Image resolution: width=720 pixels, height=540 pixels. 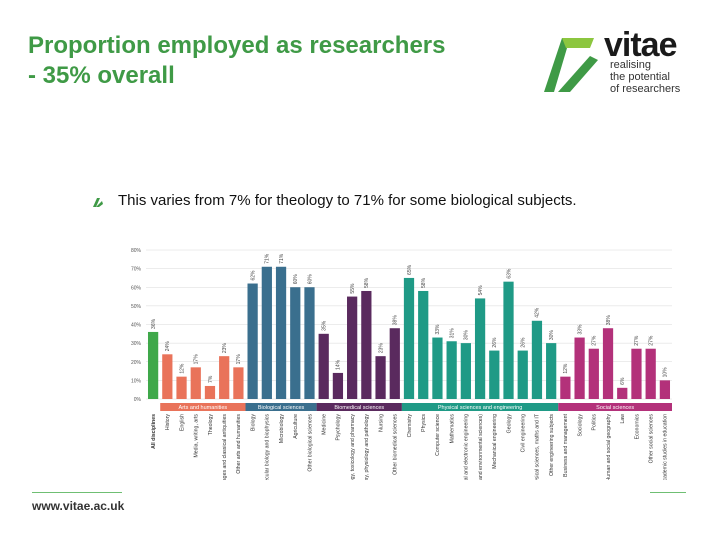 What do you see at coordinates (552, 445) in the screenshot?
I see `category-label: Other engineering subjects` at bounding box center [552, 445].